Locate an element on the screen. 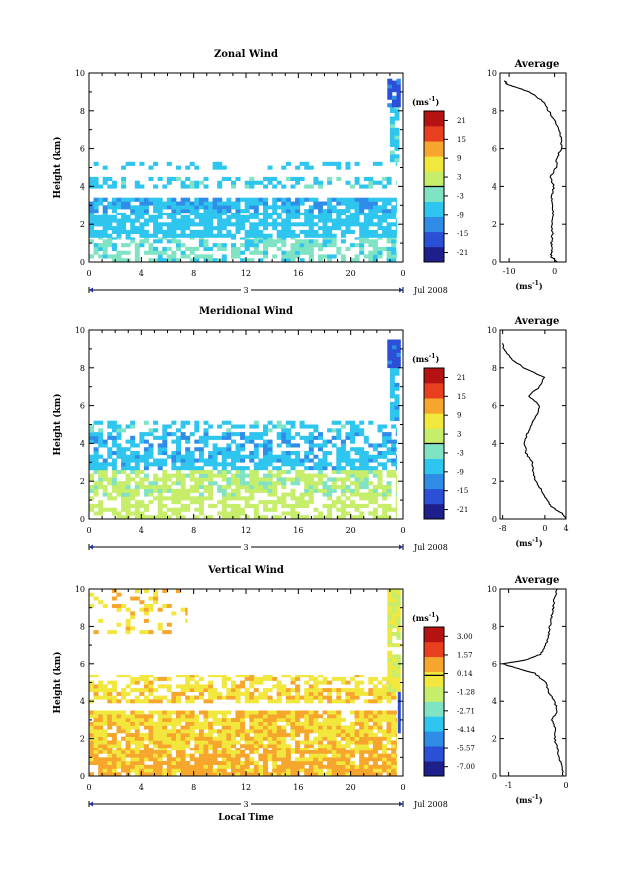 The height and width of the screenshot is (873, 617). unit-exponent: -1 is located at coordinates (432, 356).